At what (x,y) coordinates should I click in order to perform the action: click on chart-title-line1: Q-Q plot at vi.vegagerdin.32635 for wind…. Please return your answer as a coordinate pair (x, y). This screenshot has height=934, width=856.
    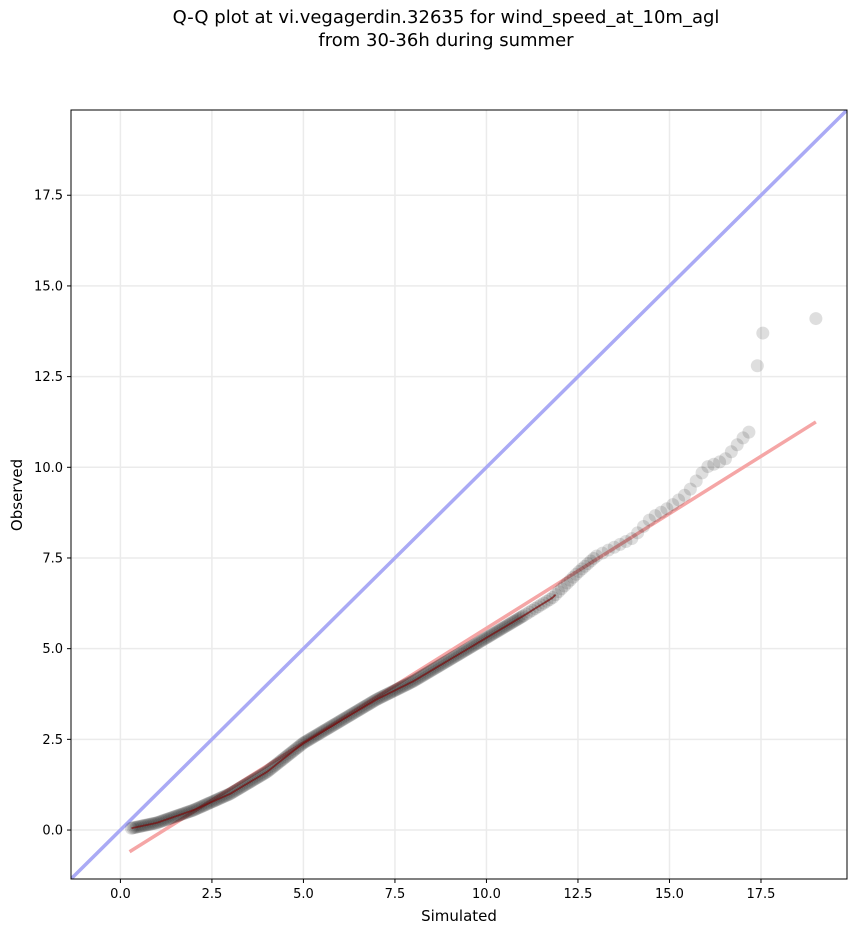
    Looking at the image, I should click on (446, 17).